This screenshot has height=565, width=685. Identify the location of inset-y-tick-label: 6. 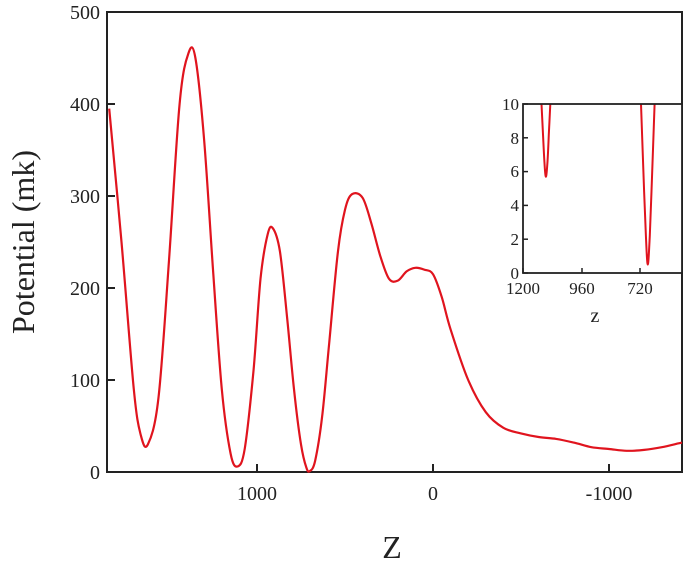
(515, 171).